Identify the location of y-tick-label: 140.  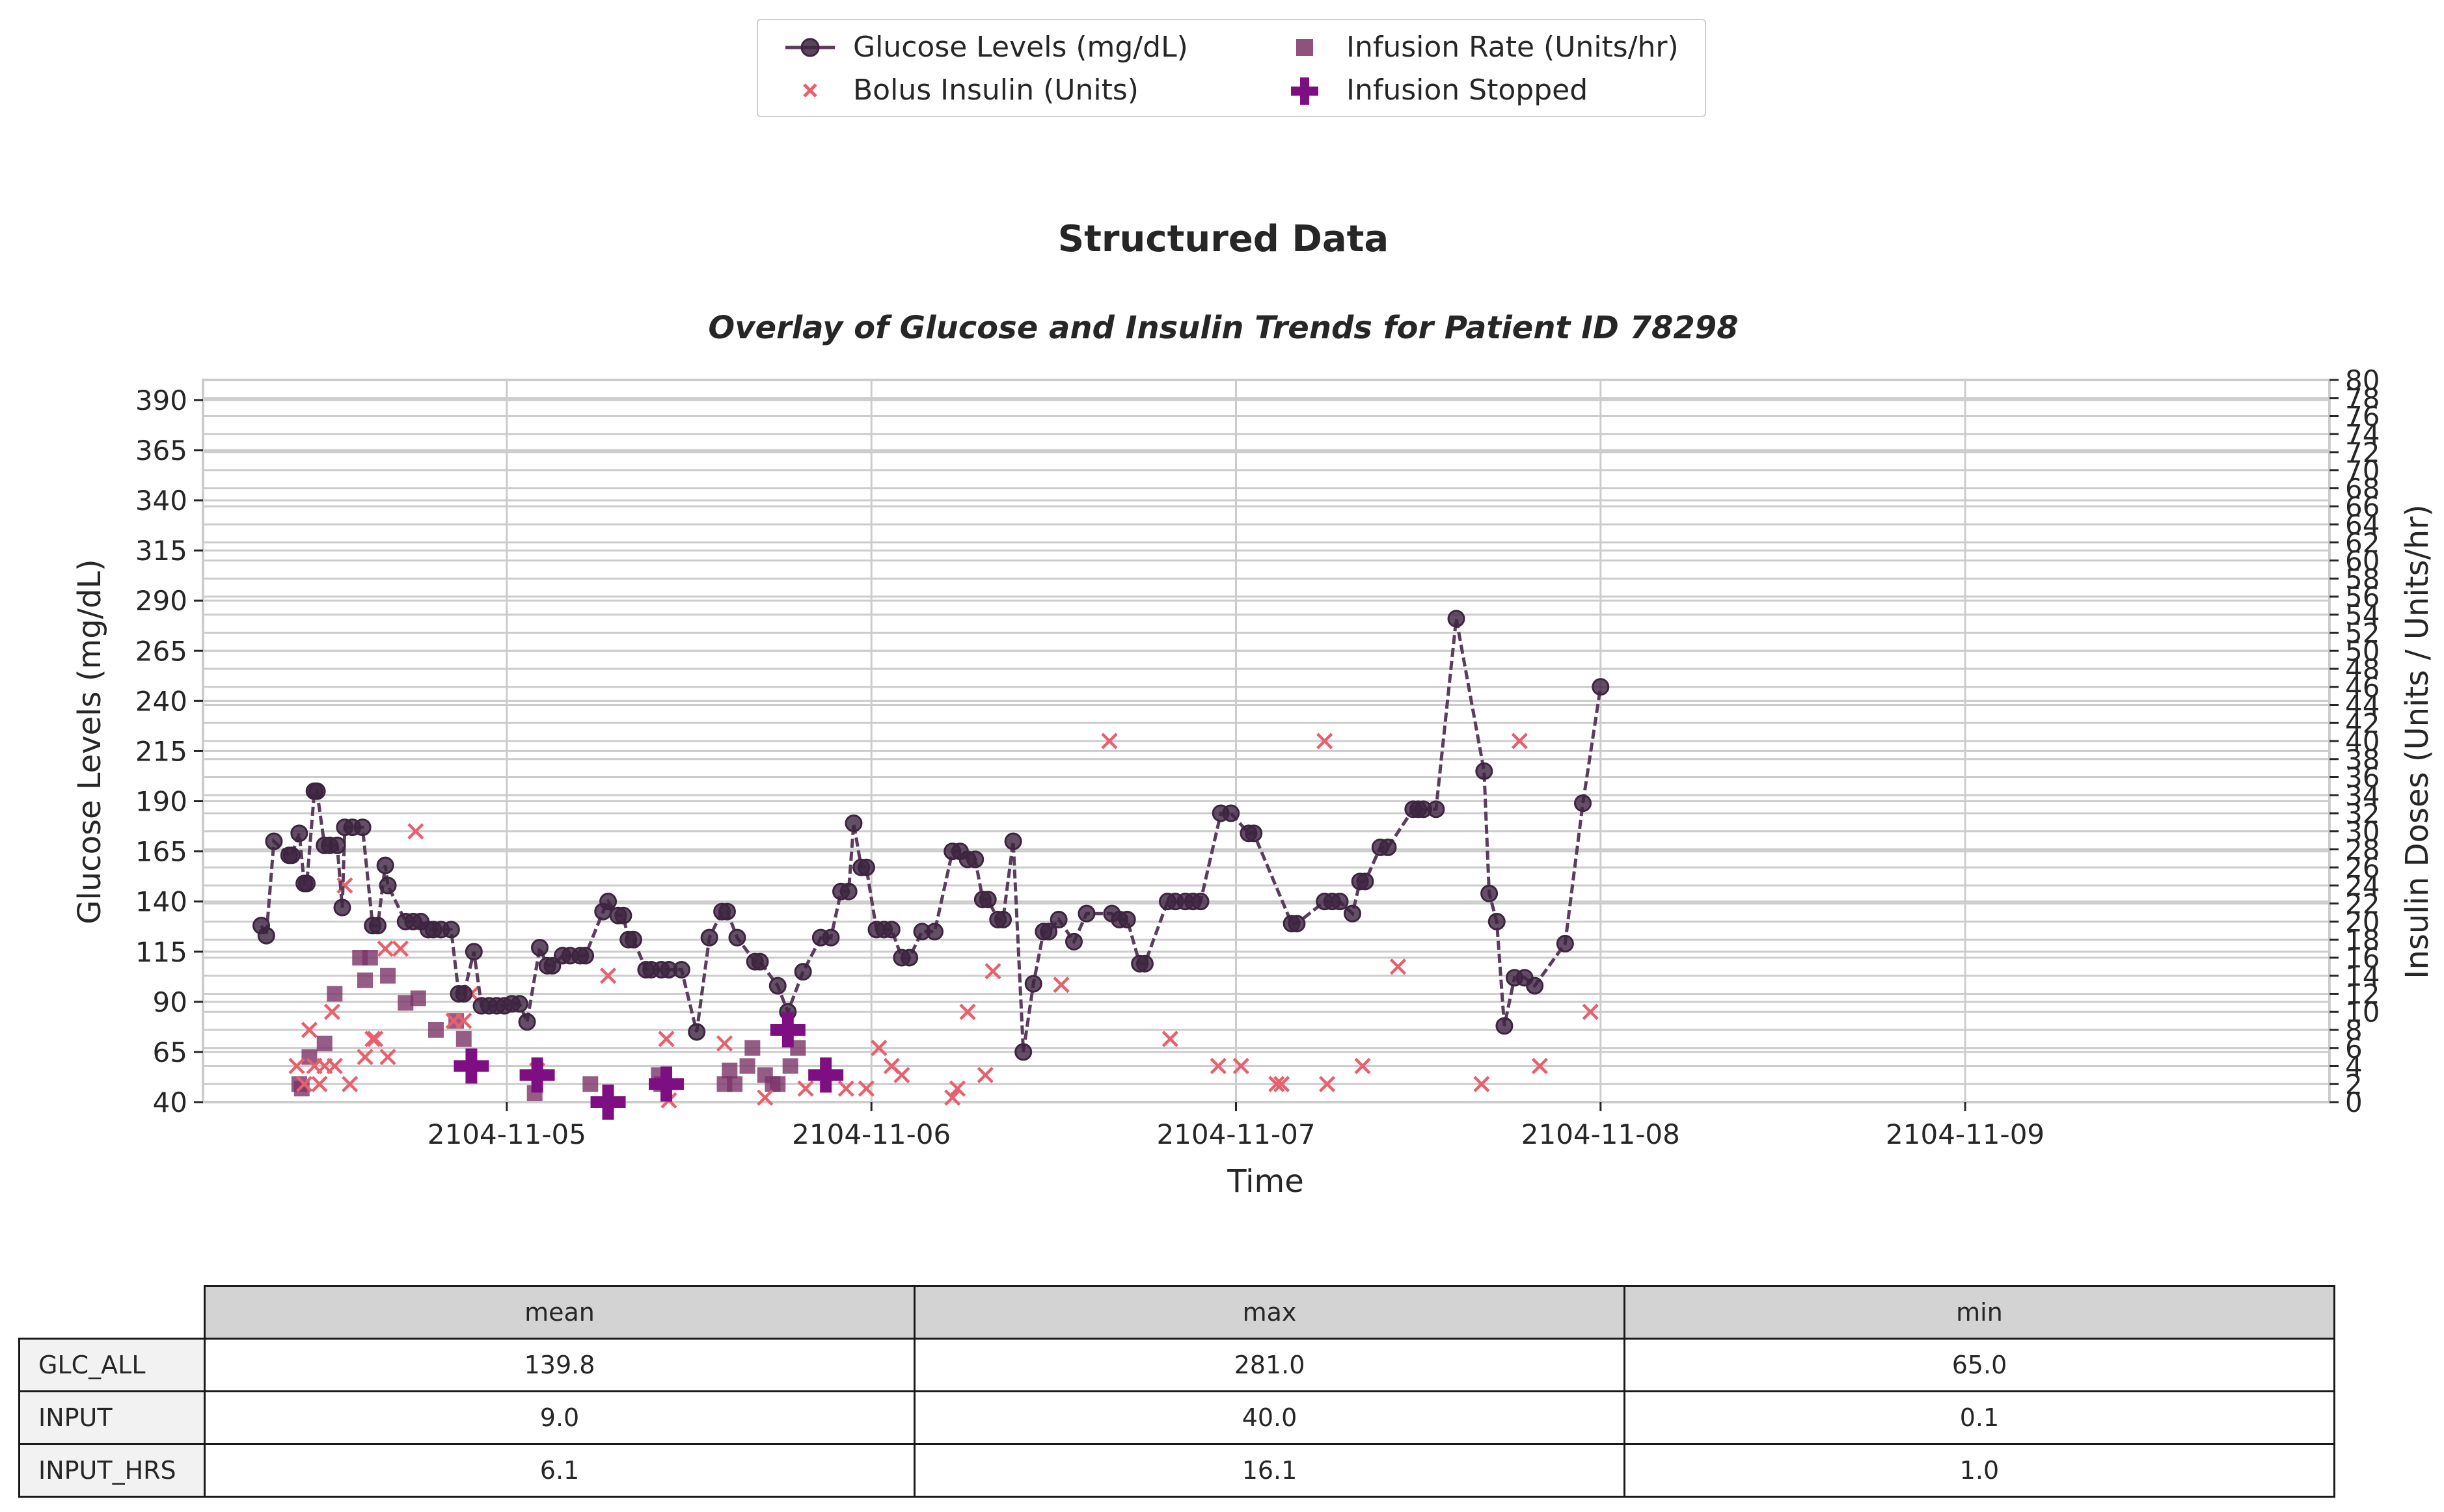
(161, 902).